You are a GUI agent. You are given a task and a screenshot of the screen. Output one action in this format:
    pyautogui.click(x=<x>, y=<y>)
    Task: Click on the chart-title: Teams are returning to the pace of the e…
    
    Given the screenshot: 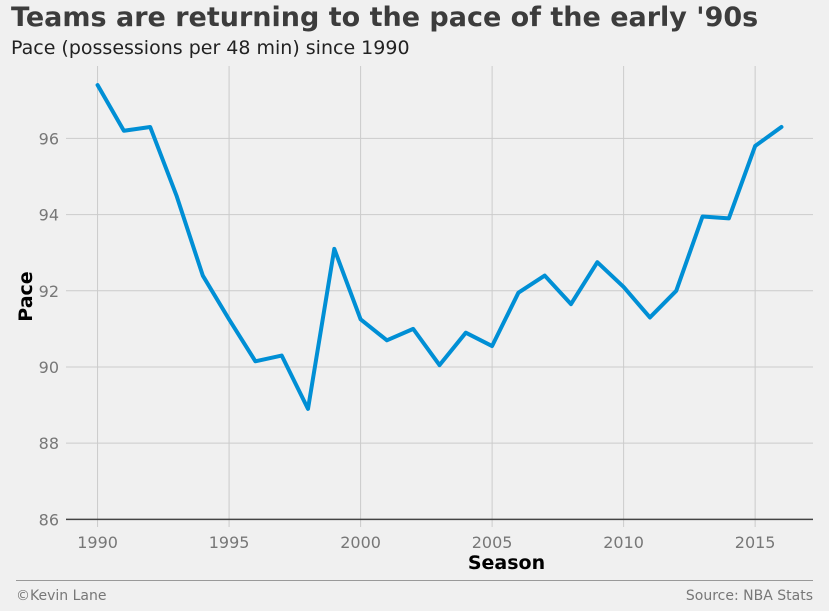 What is the action you would take?
    pyautogui.click(x=385, y=17)
    